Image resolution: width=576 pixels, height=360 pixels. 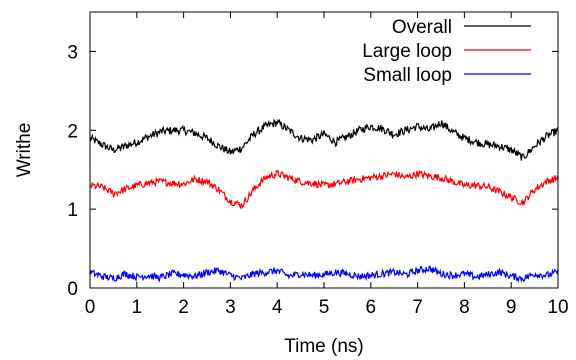 What do you see at coordinates (324, 139) in the screenshot?
I see `series-line-overall` at bounding box center [324, 139].